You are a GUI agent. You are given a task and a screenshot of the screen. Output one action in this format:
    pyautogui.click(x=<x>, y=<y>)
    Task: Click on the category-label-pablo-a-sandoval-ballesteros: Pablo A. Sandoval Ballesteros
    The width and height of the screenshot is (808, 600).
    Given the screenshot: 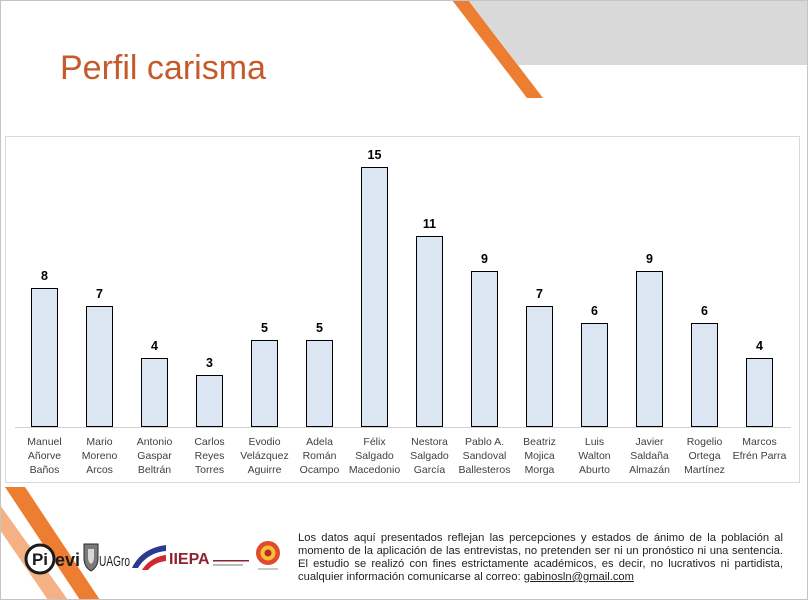 What is the action you would take?
    pyautogui.click(x=484, y=456)
    